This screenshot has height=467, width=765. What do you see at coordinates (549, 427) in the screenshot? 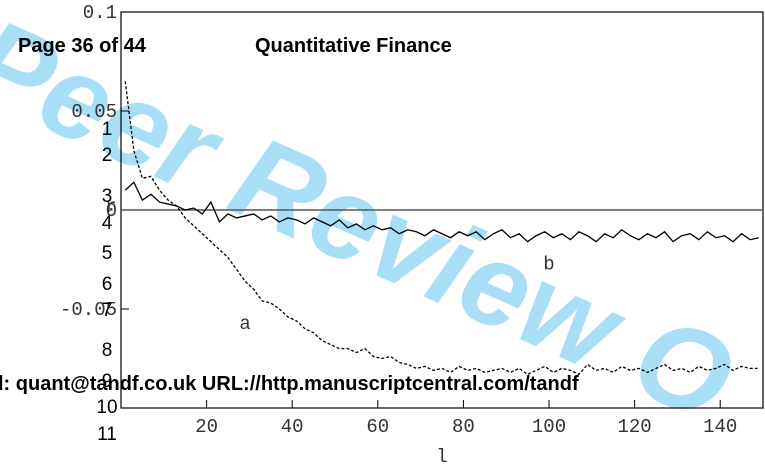
I see `x-tick-label: 100` at bounding box center [549, 427].